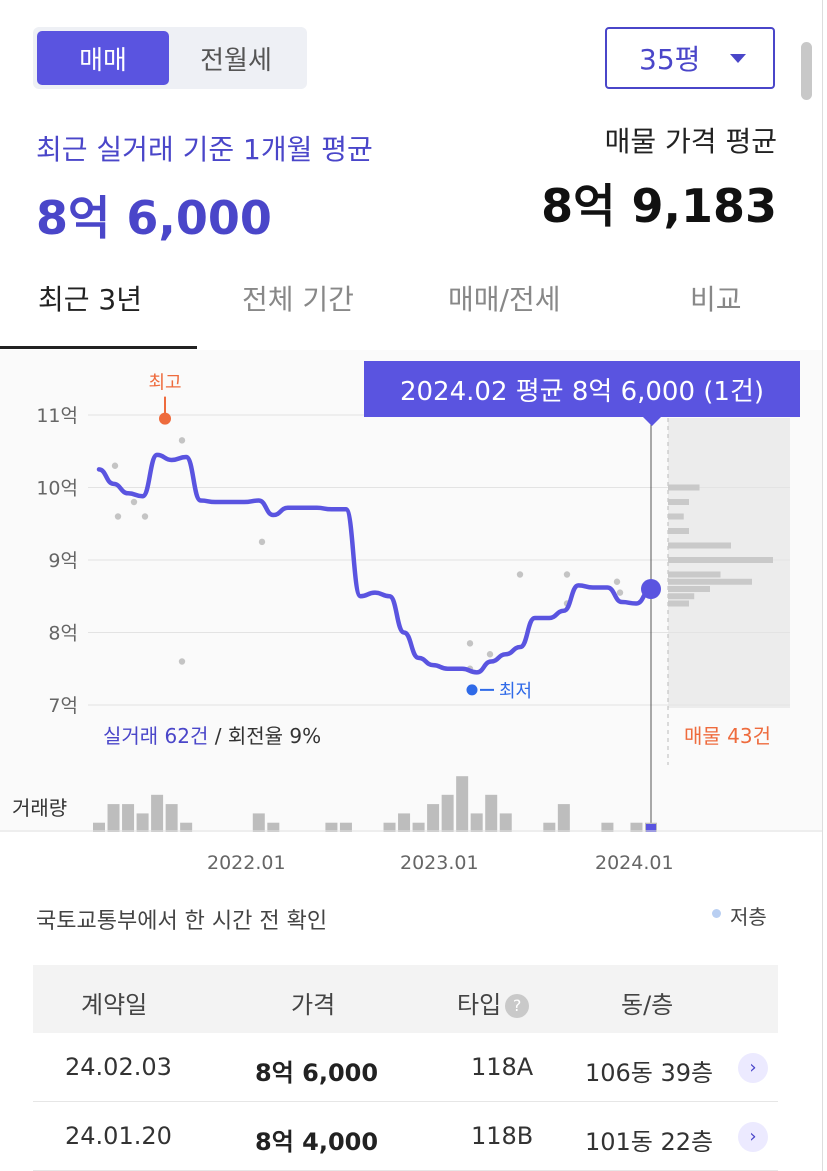 This screenshot has height=1171, width=827. I want to click on low-floor-legend-dot, so click(716, 913).